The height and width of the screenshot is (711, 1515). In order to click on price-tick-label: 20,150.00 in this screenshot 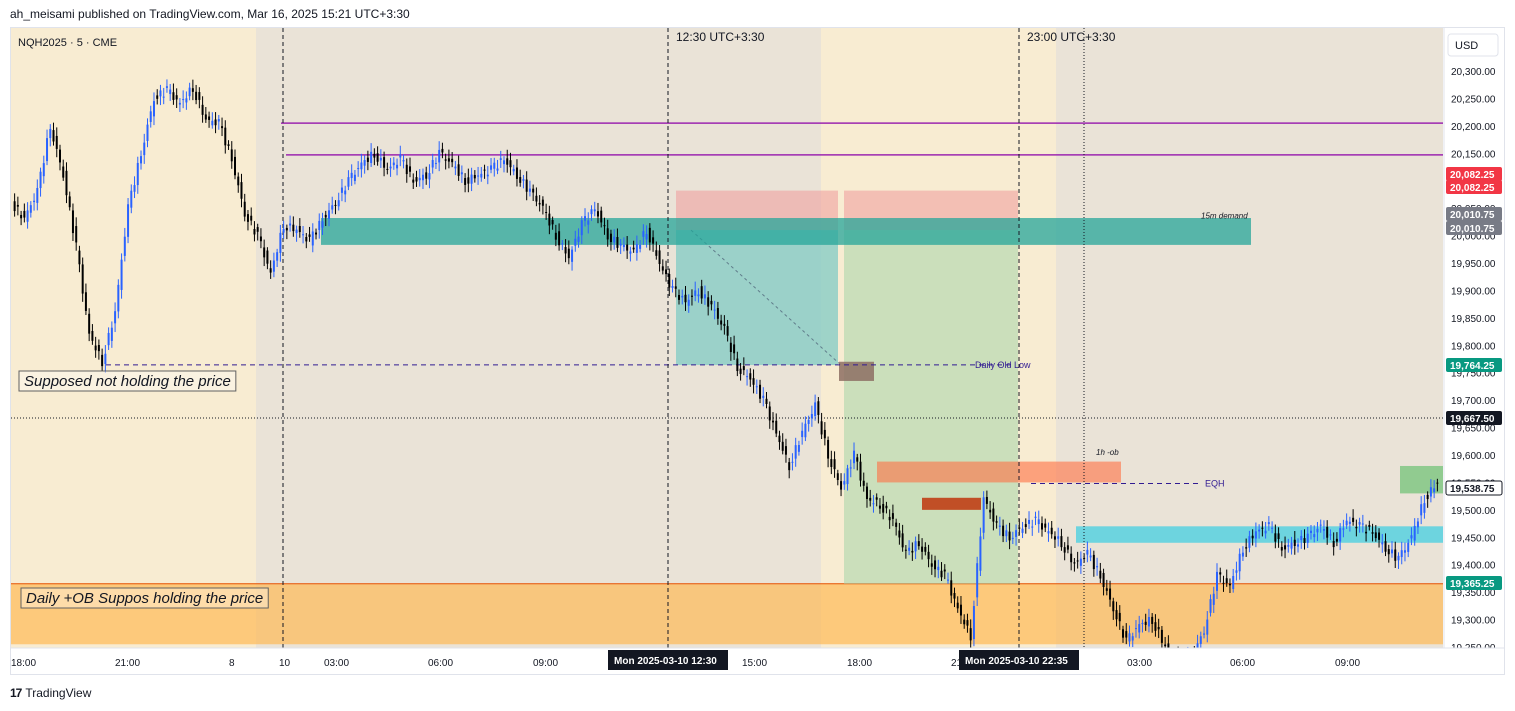, I will do `click(1473, 154)`.